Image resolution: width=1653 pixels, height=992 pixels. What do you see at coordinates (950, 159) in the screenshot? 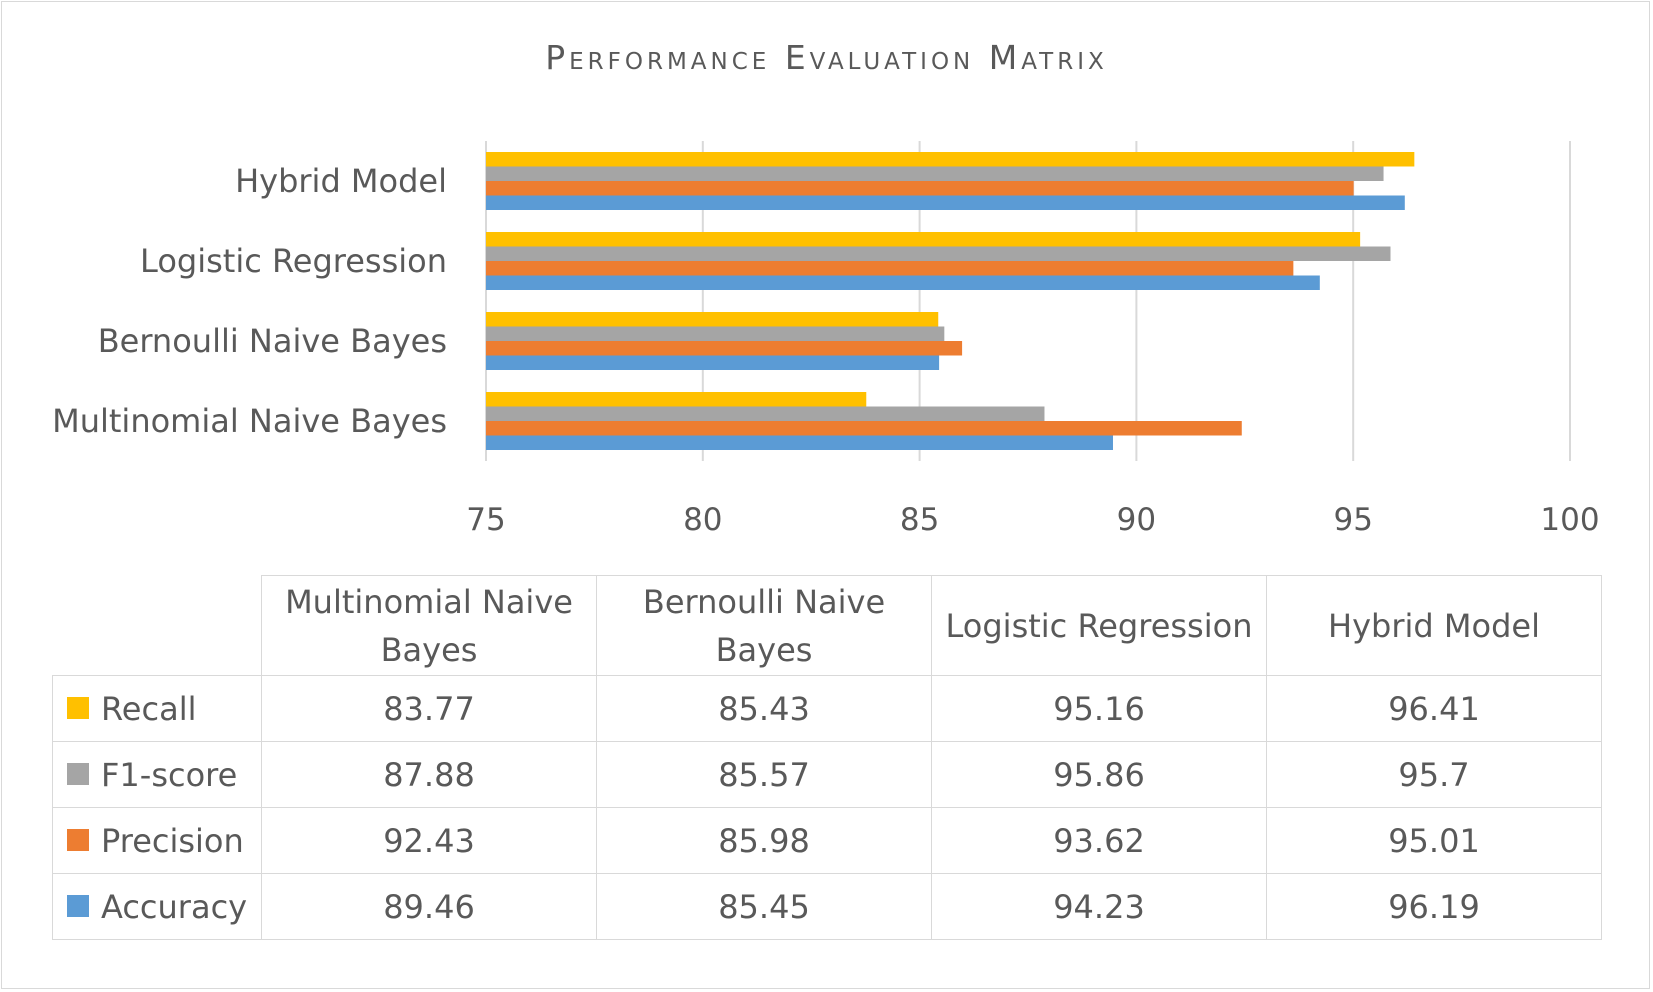
I see `bar-recall-hybrid-model` at bounding box center [950, 159].